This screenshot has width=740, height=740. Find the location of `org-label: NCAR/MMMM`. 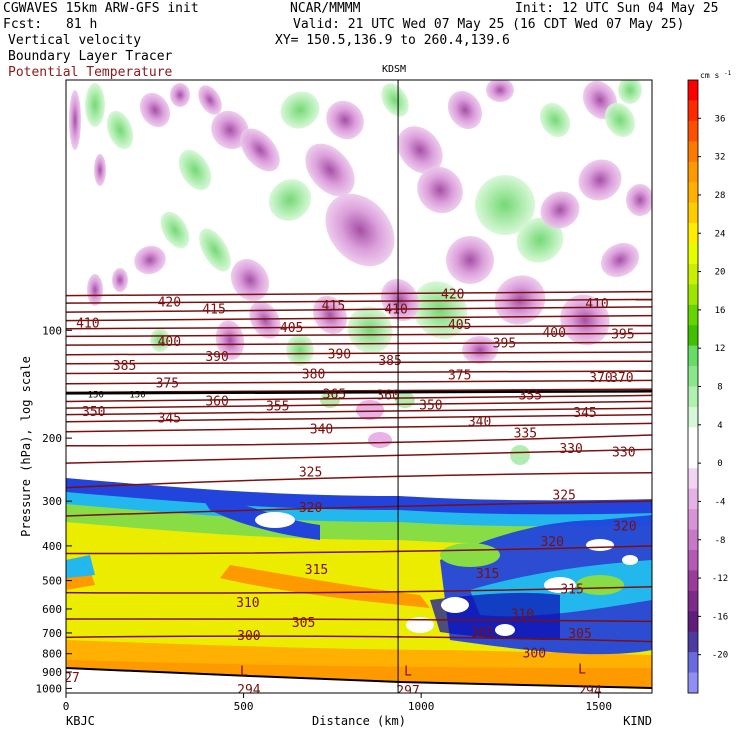

org-label: NCAR/MMMM is located at coordinates (325, 8).